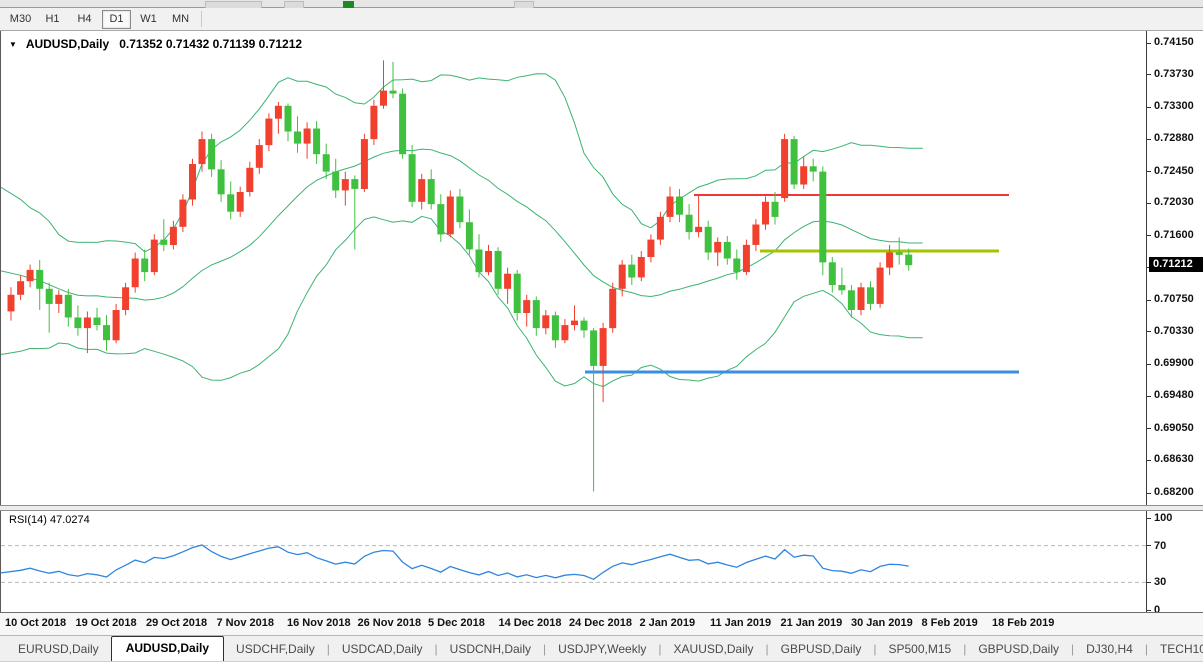 The width and height of the screenshot is (1203, 662). I want to click on rsi-indicator-label: RSI(14) 47.0274, so click(49, 520).